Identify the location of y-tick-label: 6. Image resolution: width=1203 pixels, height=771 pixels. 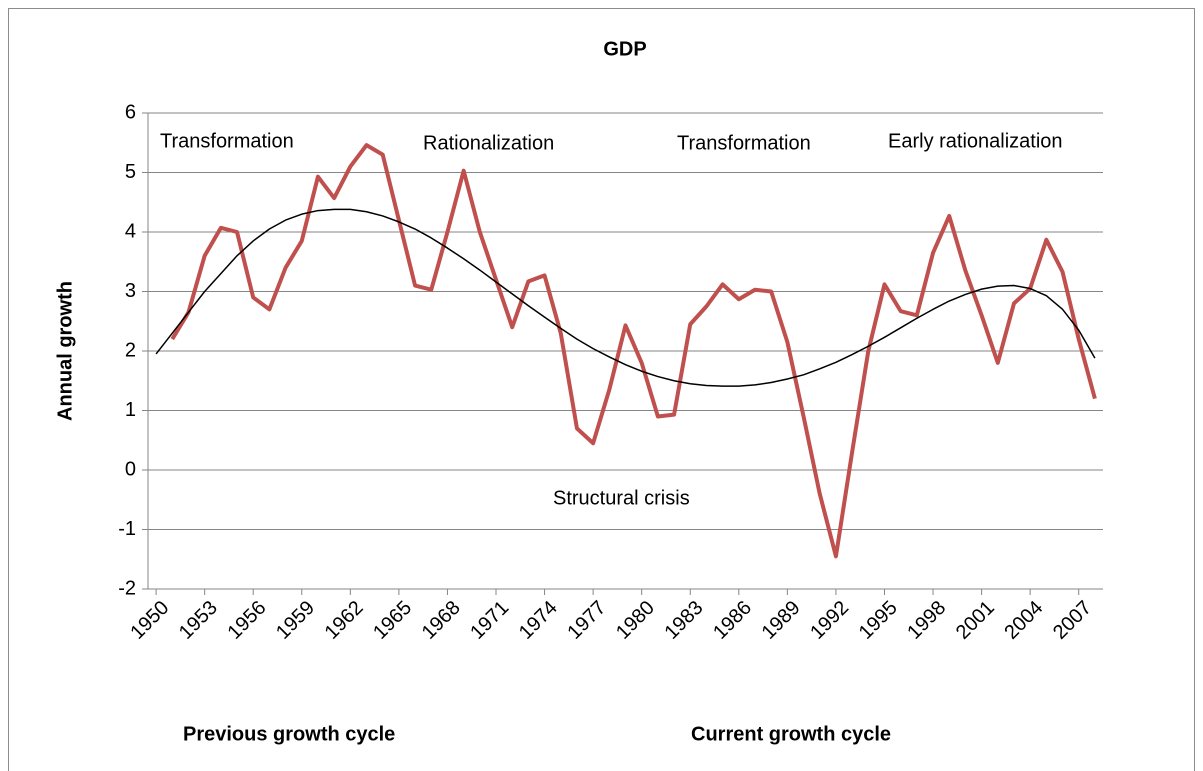
(130, 112).